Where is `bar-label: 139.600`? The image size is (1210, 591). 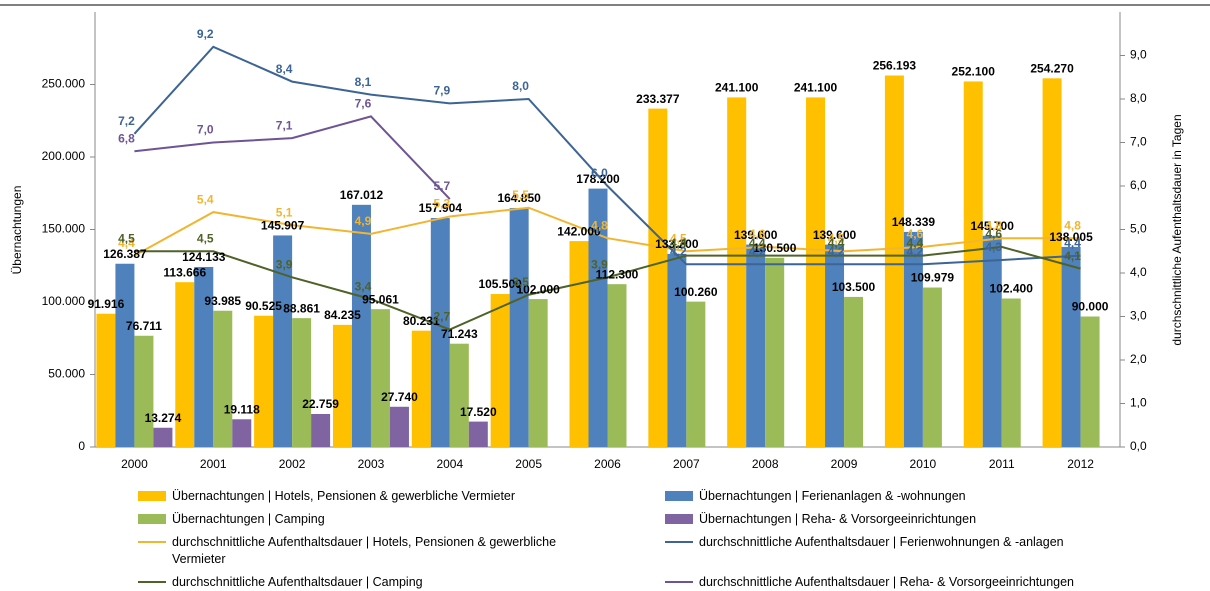
bar-label: 139.600 is located at coordinates (756, 235).